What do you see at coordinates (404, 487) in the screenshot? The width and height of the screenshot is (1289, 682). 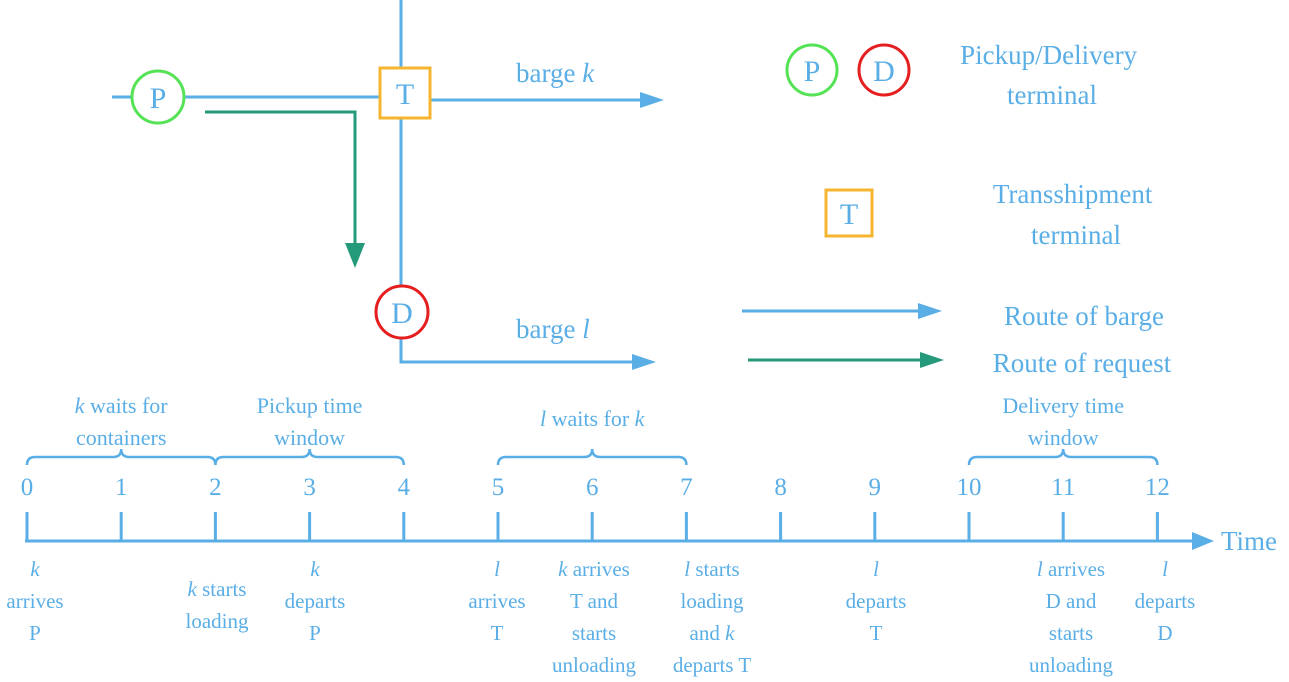 I see `tick-label: 4` at bounding box center [404, 487].